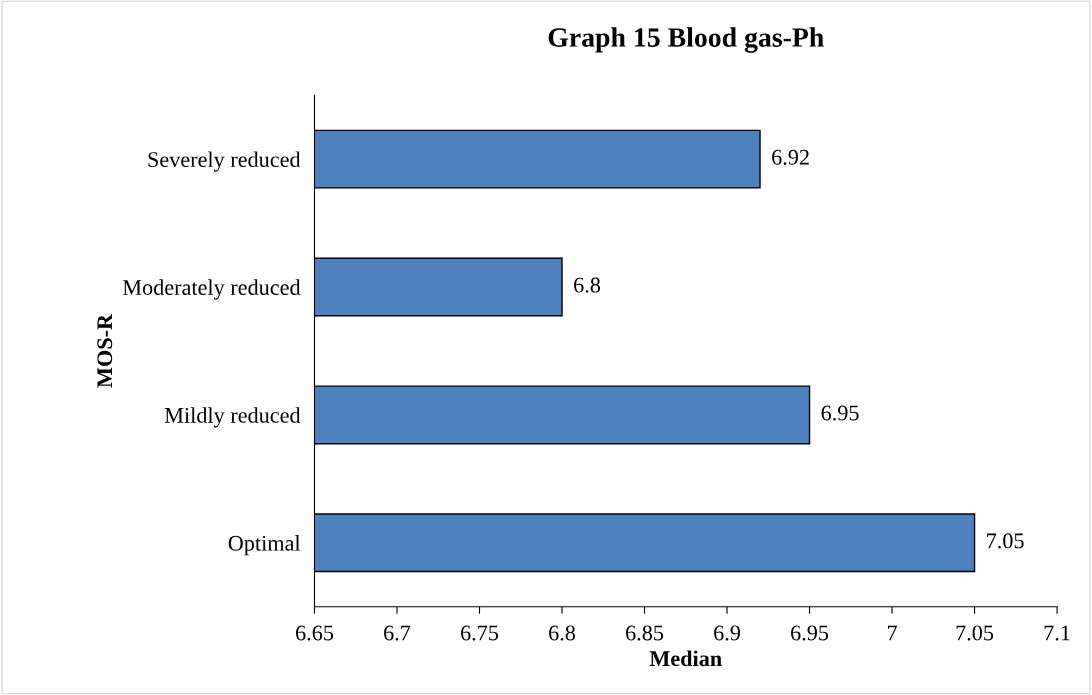 The height and width of the screenshot is (695, 1092). Describe the element at coordinates (232, 417) in the screenshot. I see `y-tick-label: Mildly reduced` at that location.